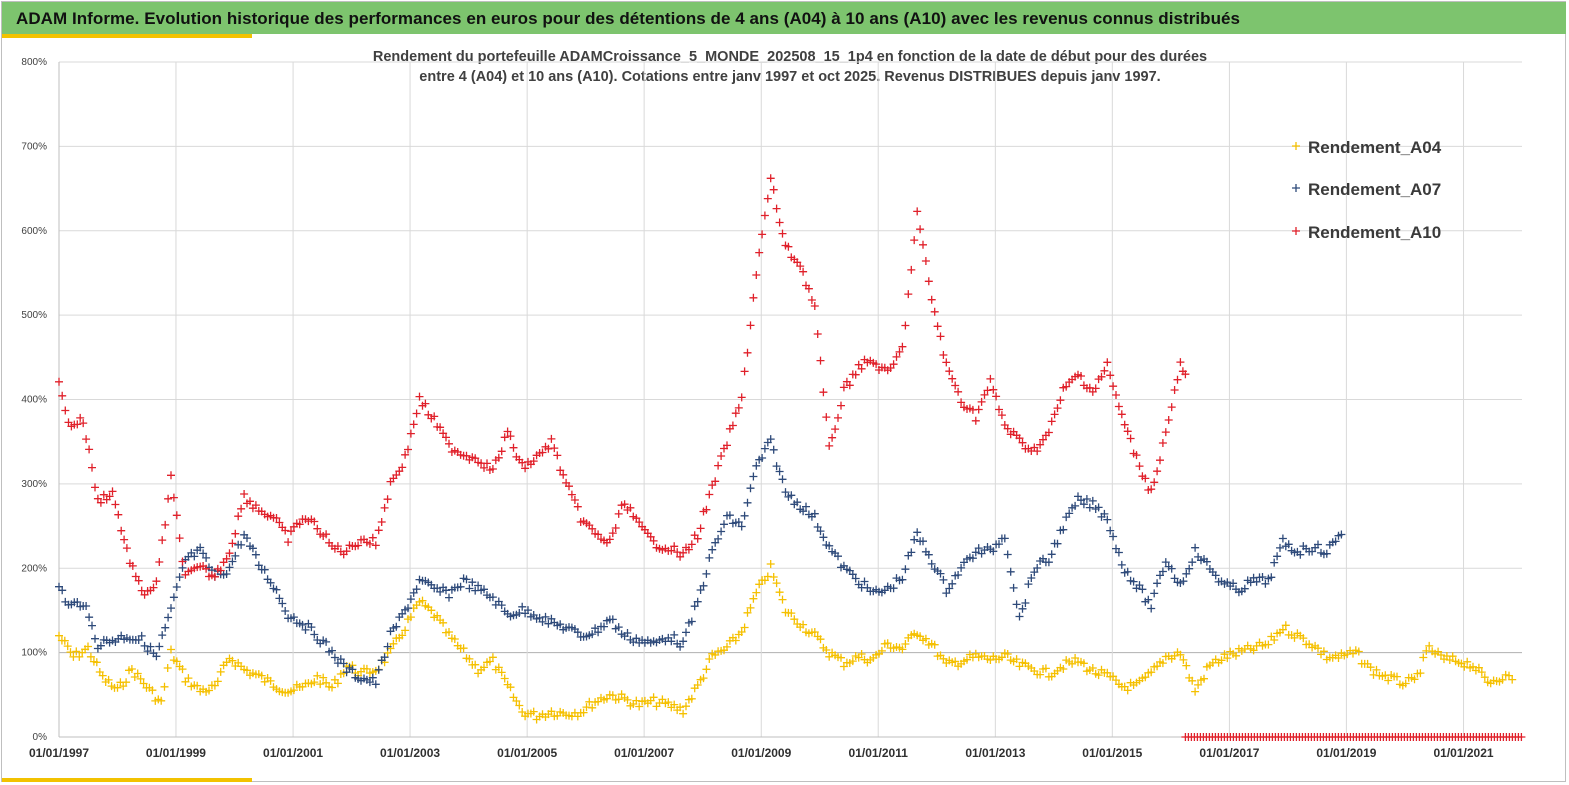 The width and height of the screenshot is (1569, 785). What do you see at coordinates (34, 484) in the screenshot?
I see `y-tick-label: 300%` at bounding box center [34, 484].